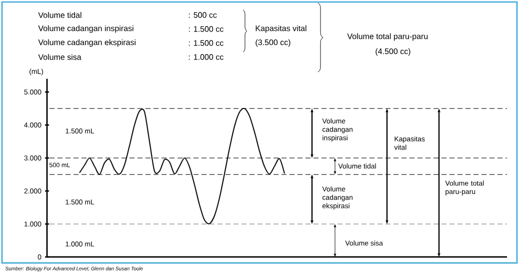 Image resolution: width=520 pixels, height=273 pixels. Describe the element at coordinates (60, 15) in the screenshot. I see `text: Volume tidal` at that location.